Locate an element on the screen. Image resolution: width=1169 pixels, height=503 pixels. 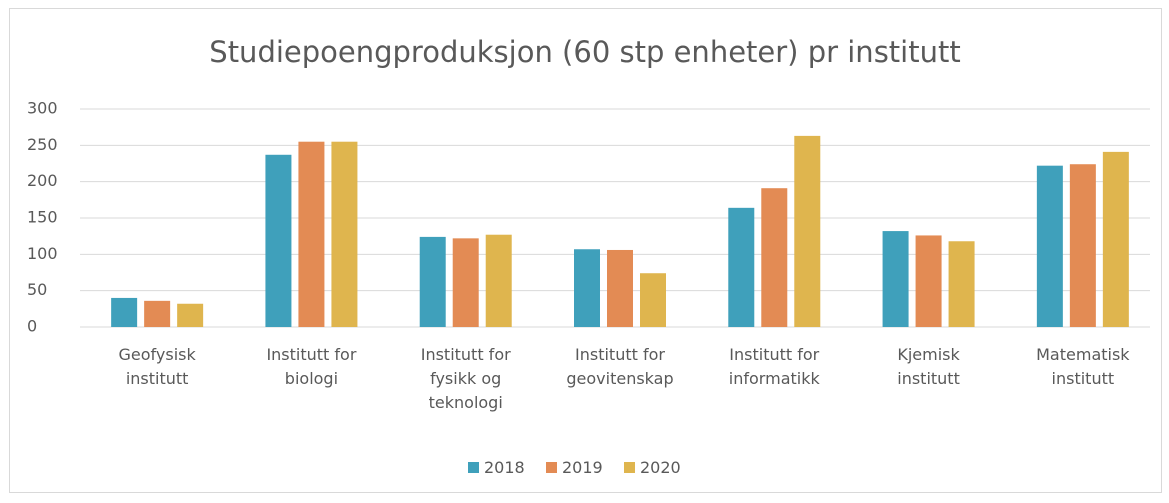
x-tick-label: Geofysisk institutt is located at coordinates (157, 366).